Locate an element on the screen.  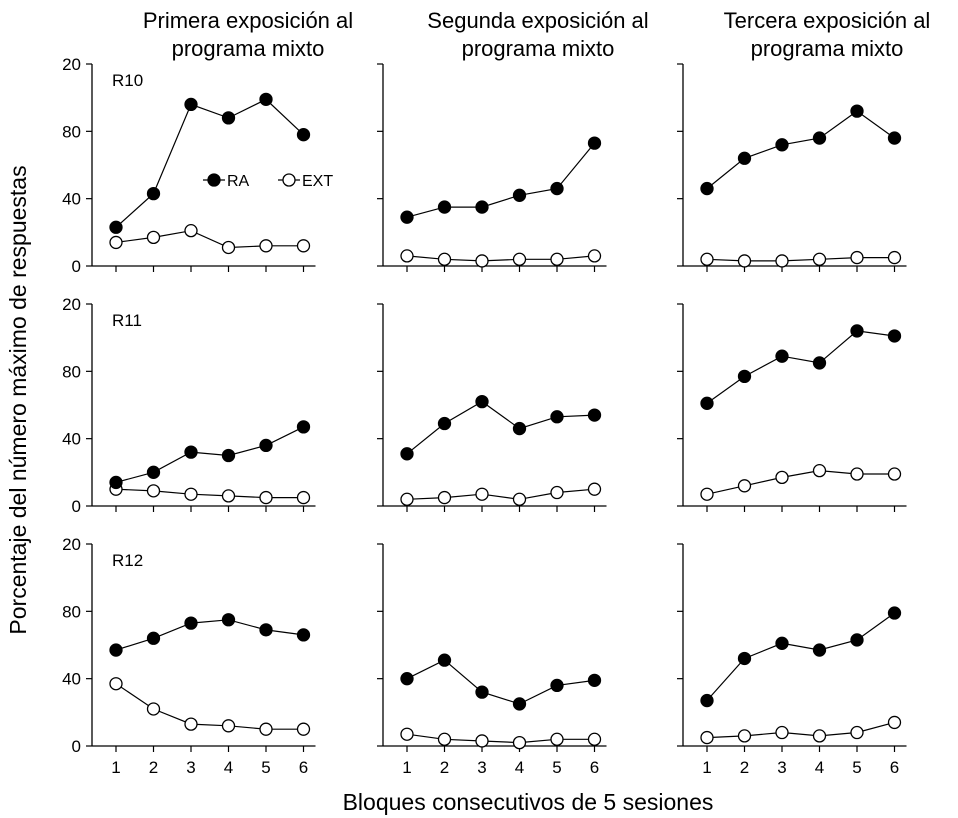
panel-r3-c1-y-tick-label: 20 is located at coordinates (71, 544).